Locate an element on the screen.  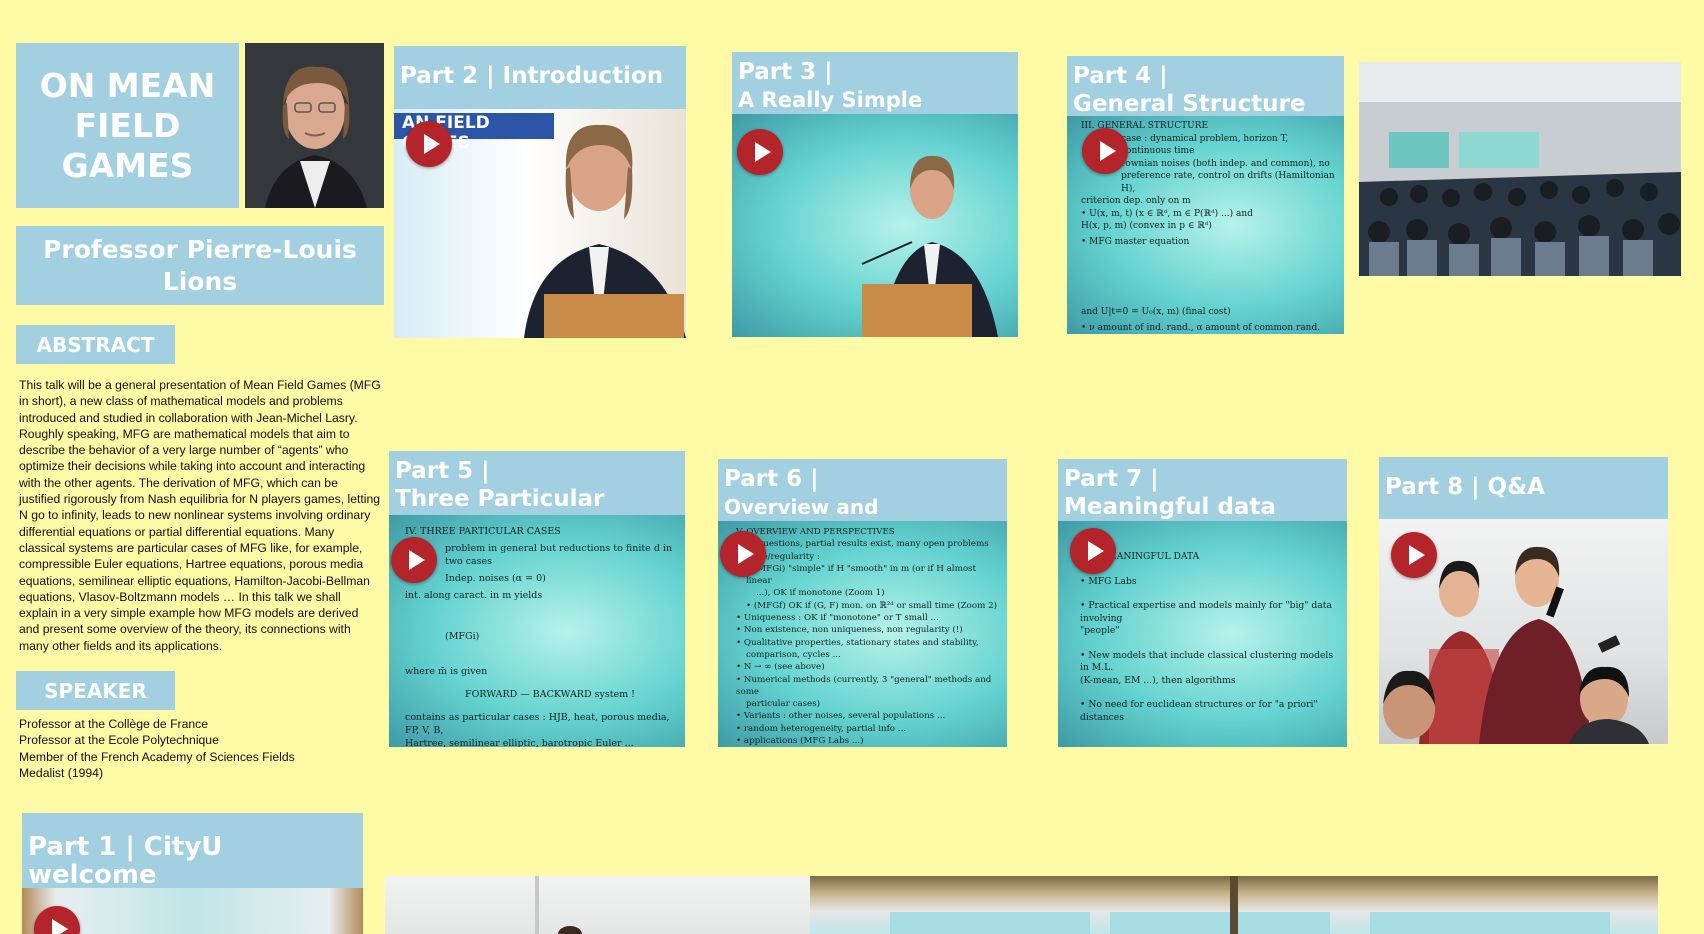
speaker-heading: SPEAKER is located at coordinates (95, 690).